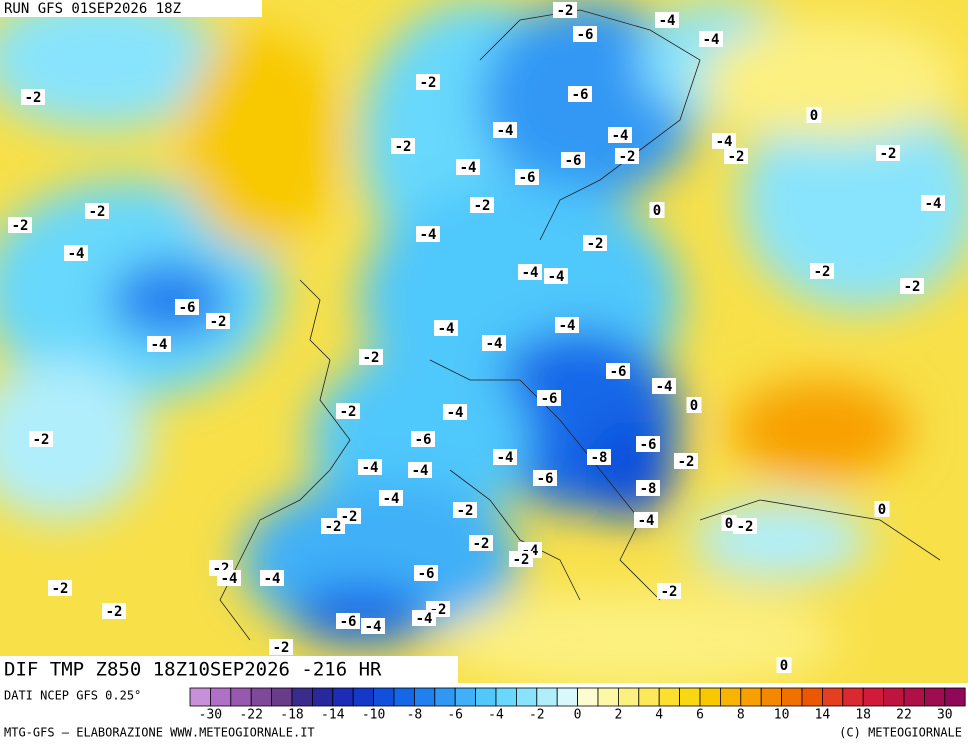 This screenshot has height=745, width=968. I want to click on run-box, so click(131, 8).